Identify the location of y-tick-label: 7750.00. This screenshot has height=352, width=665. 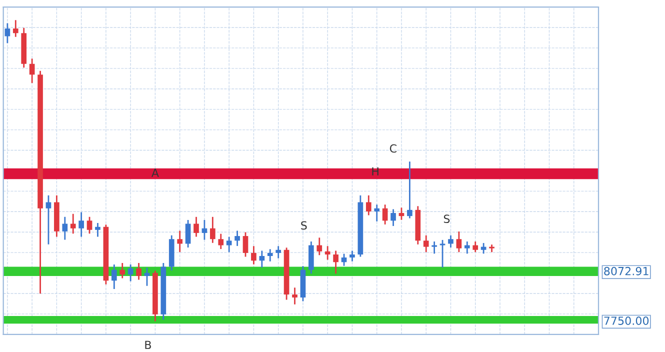
(626, 320).